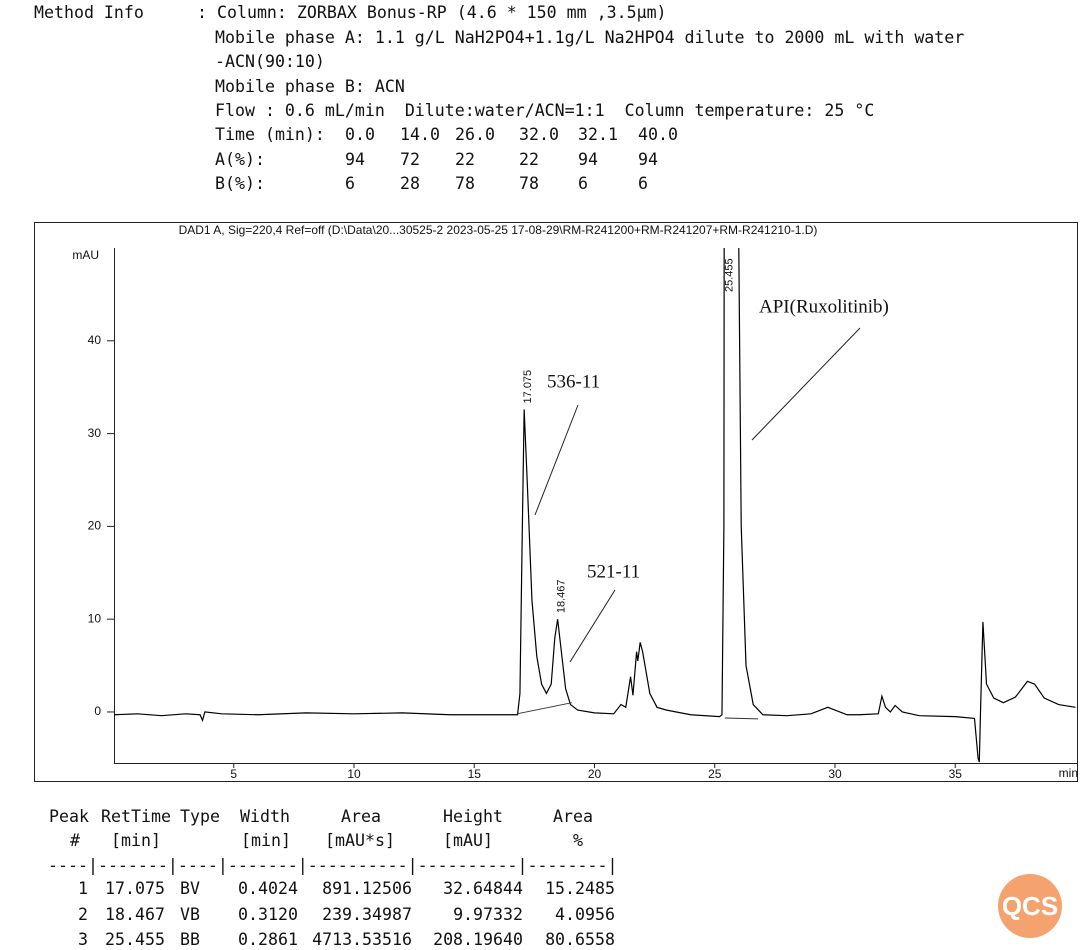 This screenshot has height=950, width=1080. What do you see at coordinates (562, 597) in the screenshot?
I see `peak-label: 18.467` at bounding box center [562, 597].